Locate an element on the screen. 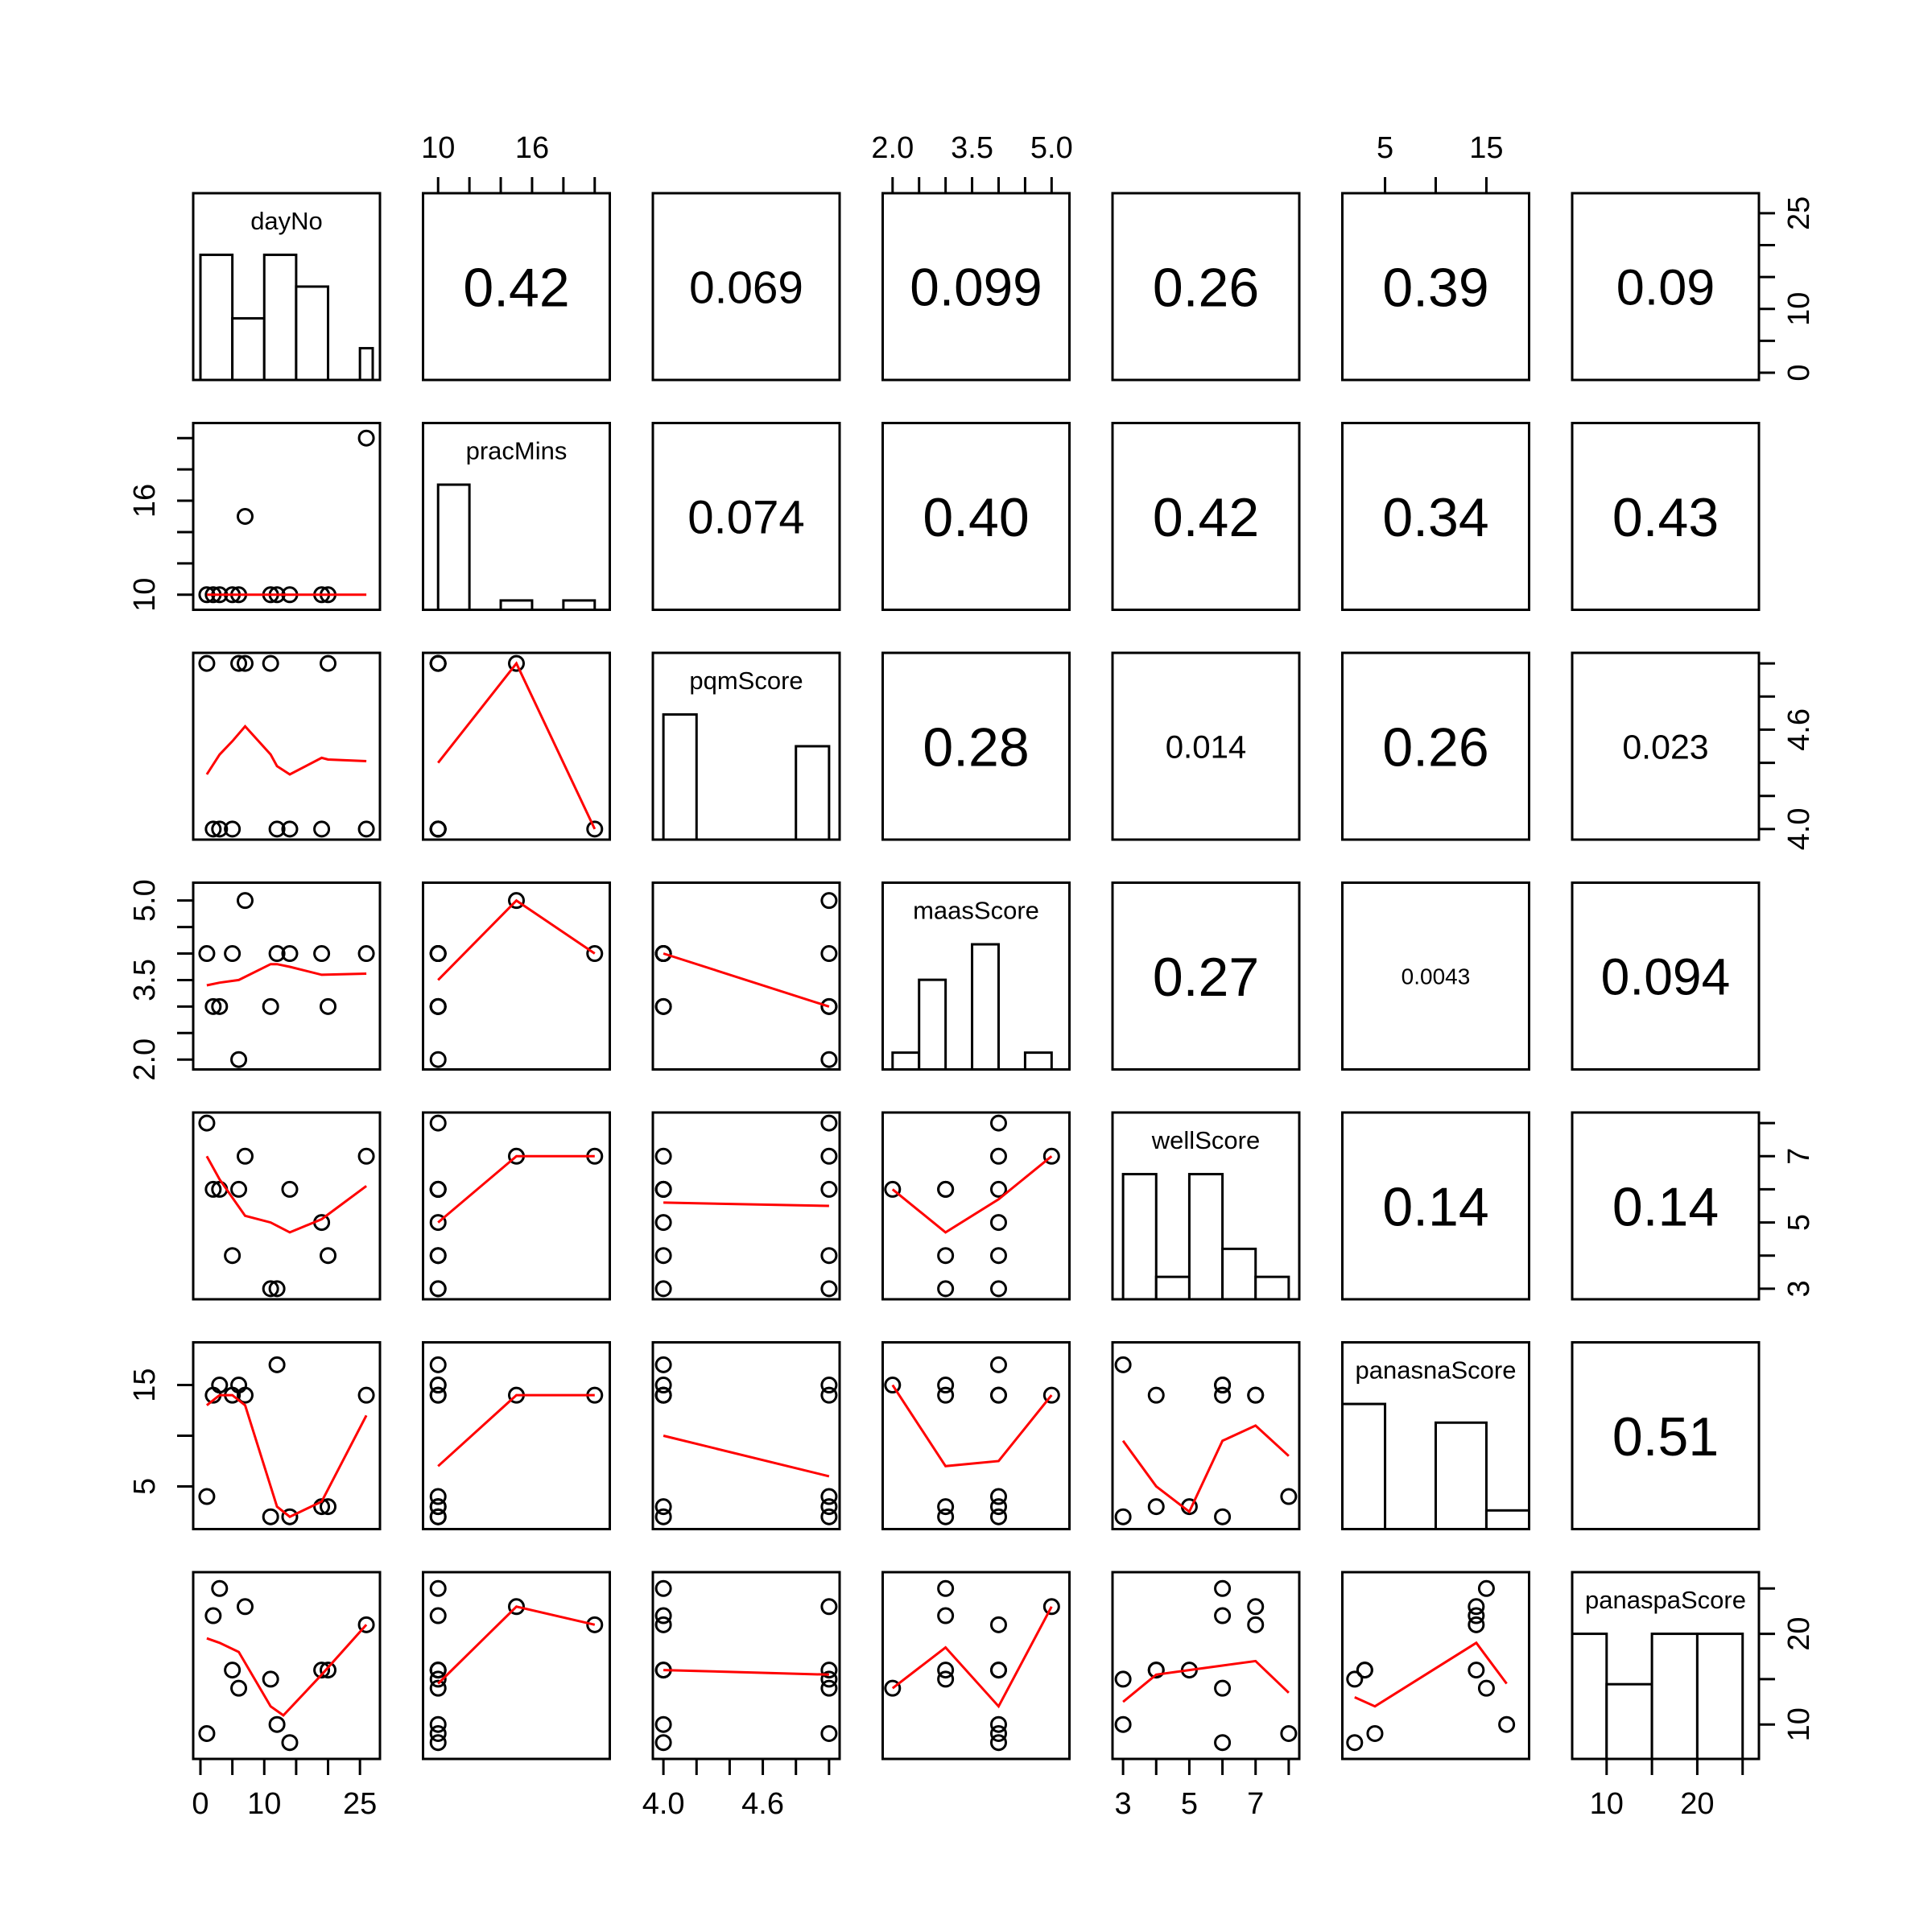 Image resolution: width=1932 pixels, height=1932 pixels. variable-name-pqmScore: pqmScore is located at coordinates (746, 681).